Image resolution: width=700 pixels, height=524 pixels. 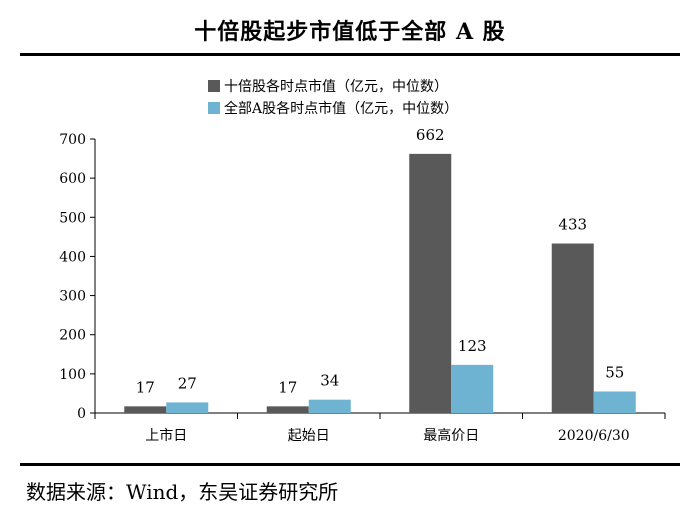 What do you see at coordinates (451, 435) in the screenshot?
I see `x-tick-label: 最高价日` at bounding box center [451, 435].